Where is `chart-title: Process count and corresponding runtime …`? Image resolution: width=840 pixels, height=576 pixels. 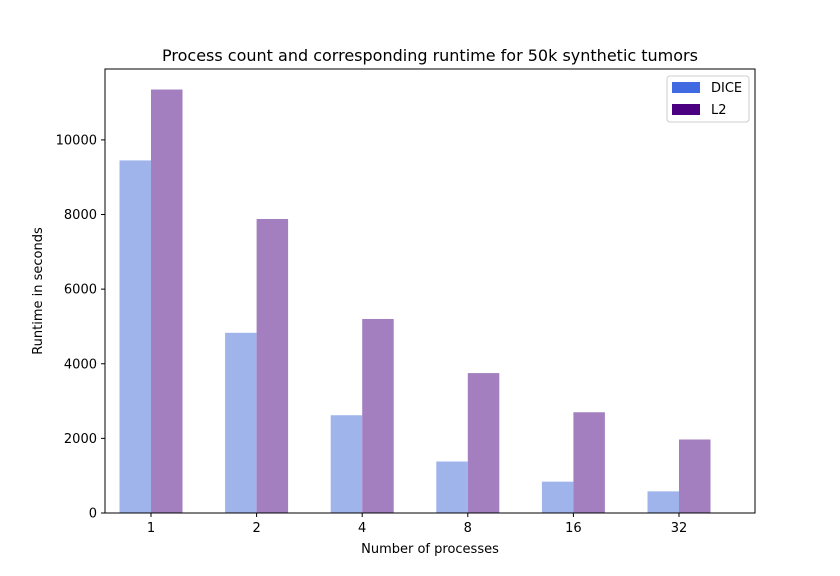
chart-title: Process count and corresponding runtime … is located at coordinates (430, 55).